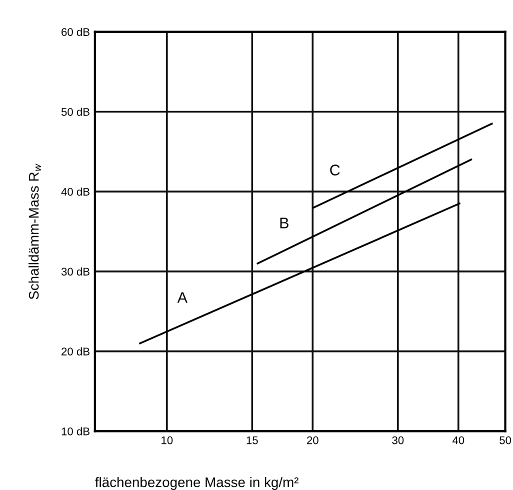  What do you see at coordinates (335, 170) in the screenshot?
I see `series-label: C` at bounding box center [335, 170].